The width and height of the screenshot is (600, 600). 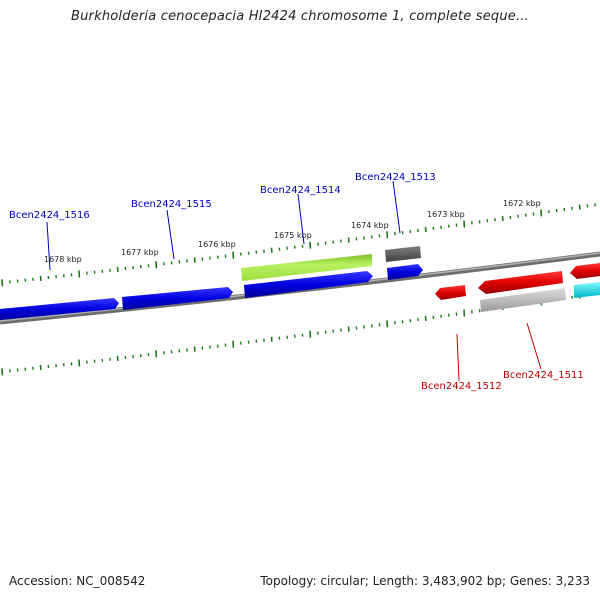 What do you see at coordinates (405, 272) in the screenshot?
I see `gene-bcen2424-1513-cds` at bounding box center [405, 272].